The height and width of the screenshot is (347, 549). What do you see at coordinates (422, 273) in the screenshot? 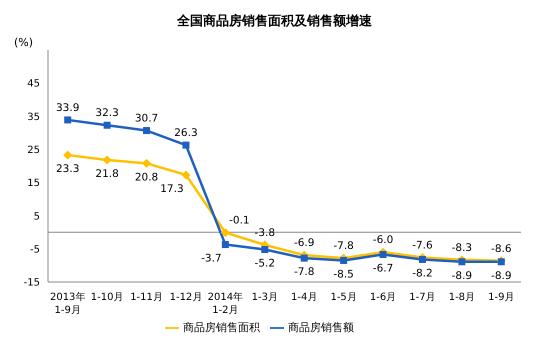
I see `data-label: -8.2` at bounding box center [422, 273].